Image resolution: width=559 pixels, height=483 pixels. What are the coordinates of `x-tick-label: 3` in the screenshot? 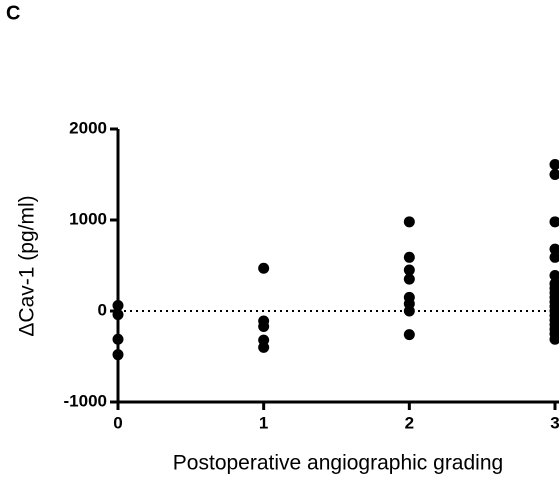 It's located at (554, 422).